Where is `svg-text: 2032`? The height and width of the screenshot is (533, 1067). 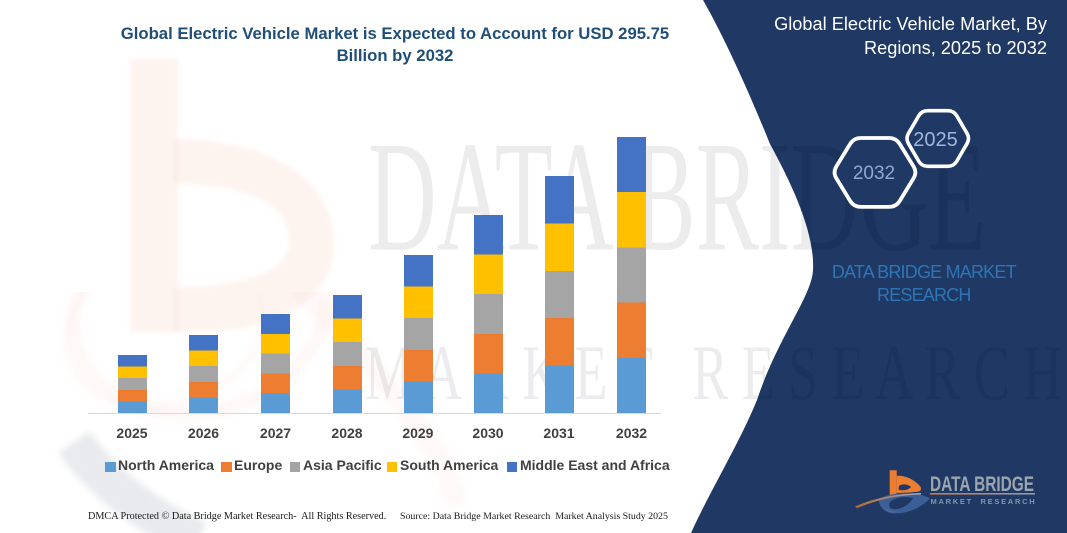
svg-text: 2032 is located at coordinates (874, 173).